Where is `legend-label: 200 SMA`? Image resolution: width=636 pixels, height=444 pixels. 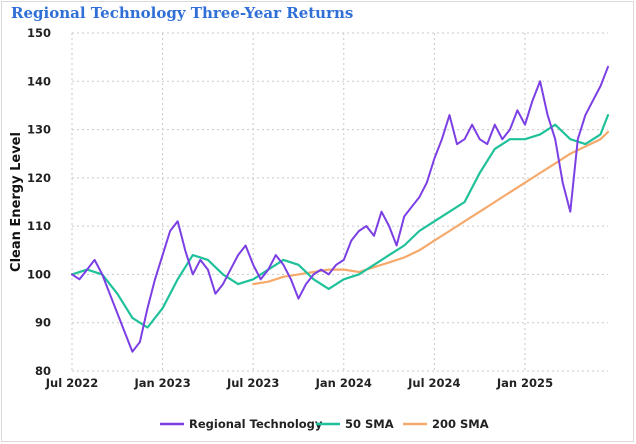
legend-label: 200 SMA is located at coordinates (460, 424).